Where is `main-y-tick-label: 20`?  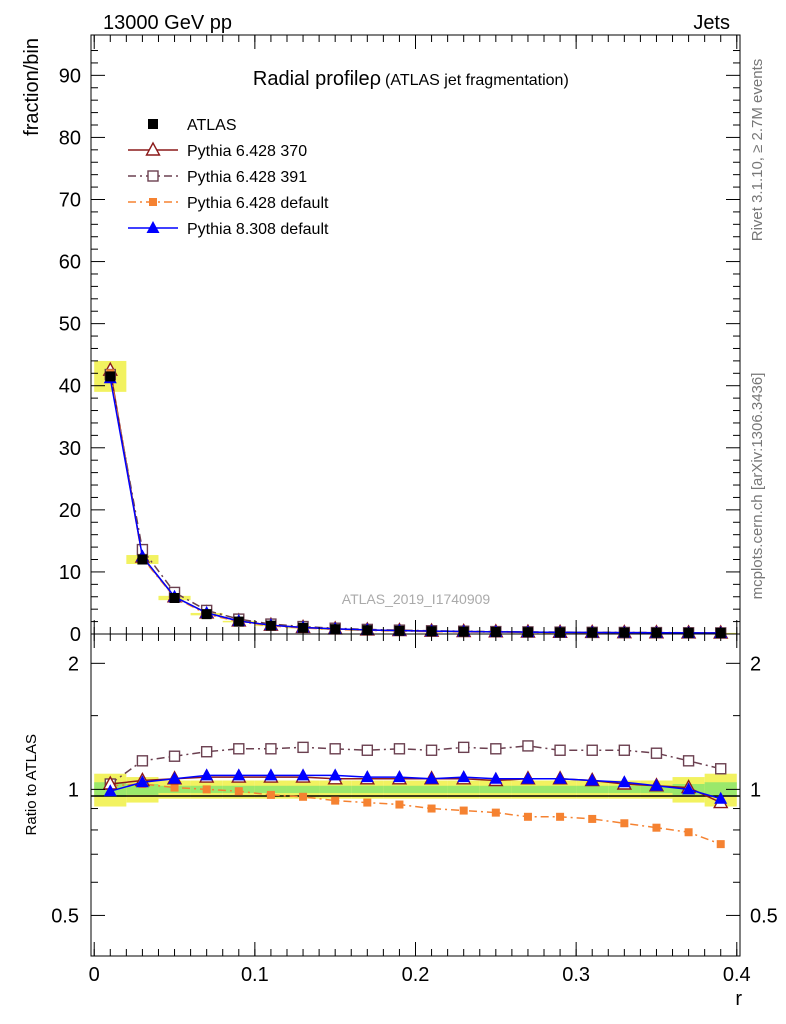 main-y-tick-label: 20 is located at coordinates (70, 511).